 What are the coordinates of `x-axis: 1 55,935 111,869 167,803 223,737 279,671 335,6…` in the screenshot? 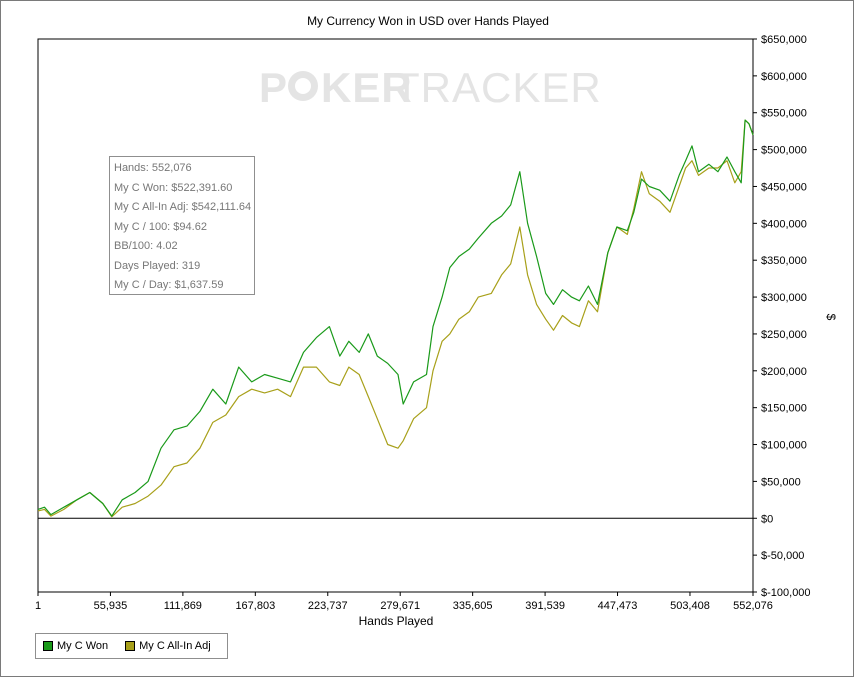 It's located at (404, 602).